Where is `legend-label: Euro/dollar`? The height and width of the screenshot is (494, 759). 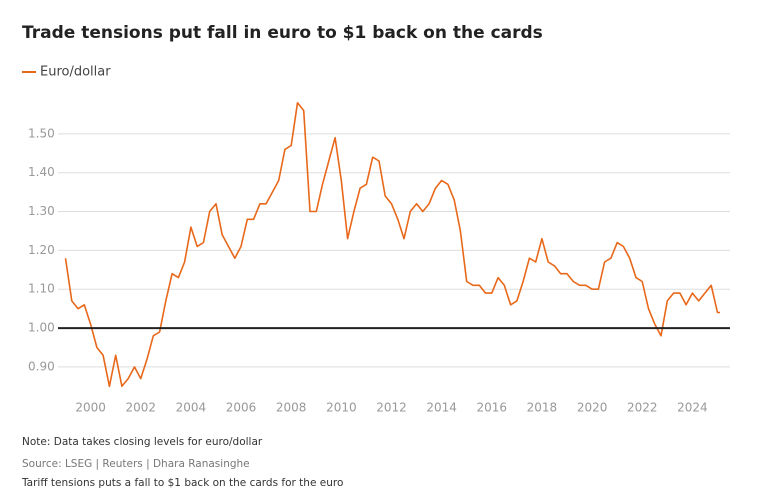 legend-label: Euro/dollar is located at coordinates (75, 72).